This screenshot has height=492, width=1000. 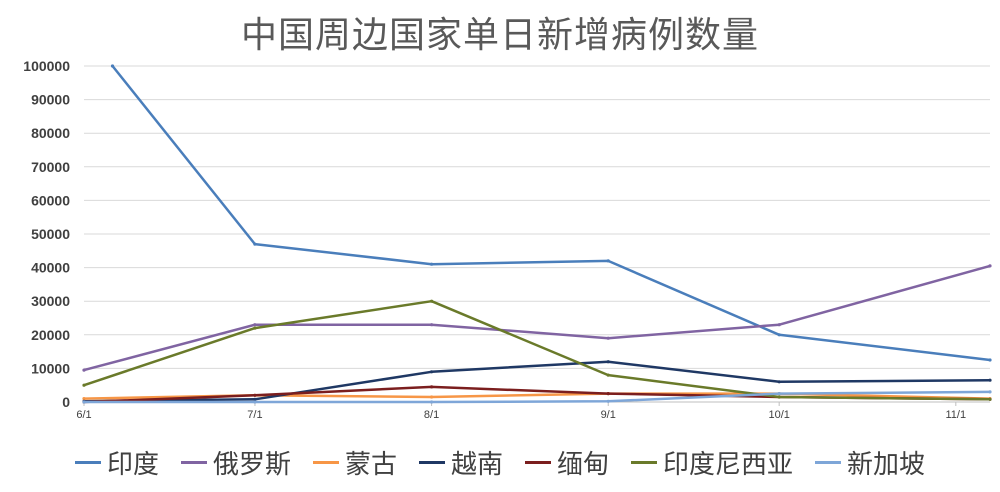 What do you see at coordinates (778, 415) in the screenshot?
I see `x-tick-label: 10/1` at bounding box center [778, 415].